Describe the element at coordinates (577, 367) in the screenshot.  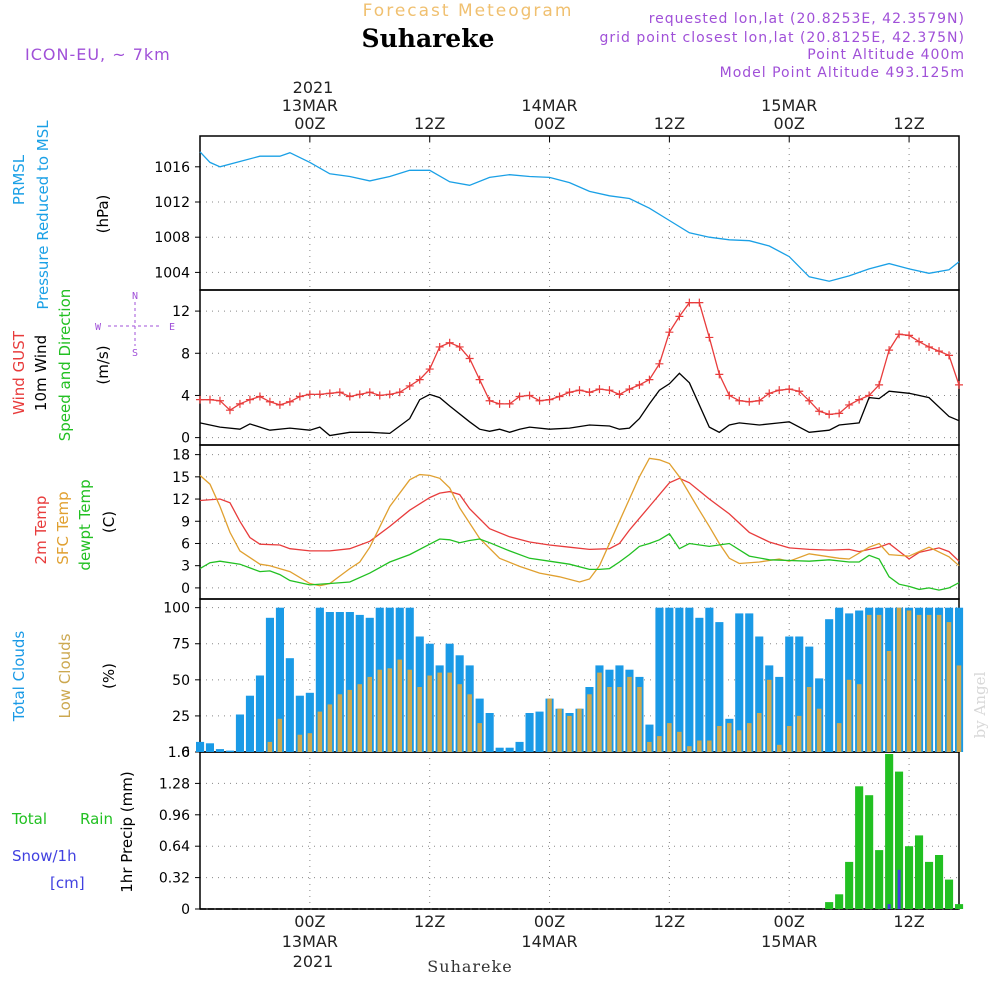
I see `panel-1-grid` at that location.